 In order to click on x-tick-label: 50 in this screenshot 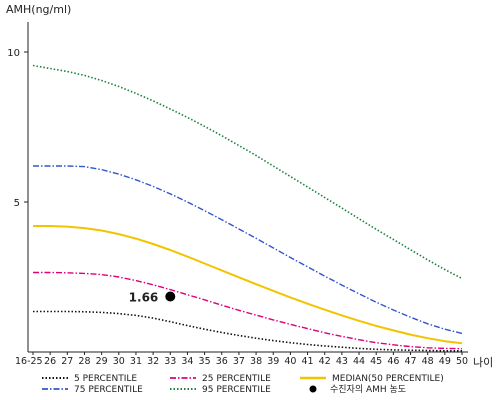, I will do `click(462, 361)`.